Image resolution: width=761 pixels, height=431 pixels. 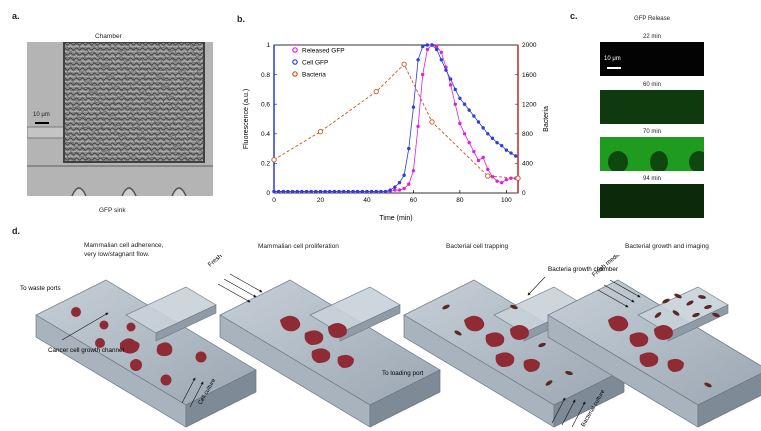 What do you see at coordinates (654, 353) in the screenshot?
I see `stage4-channel` at bounding box center [654, 353].